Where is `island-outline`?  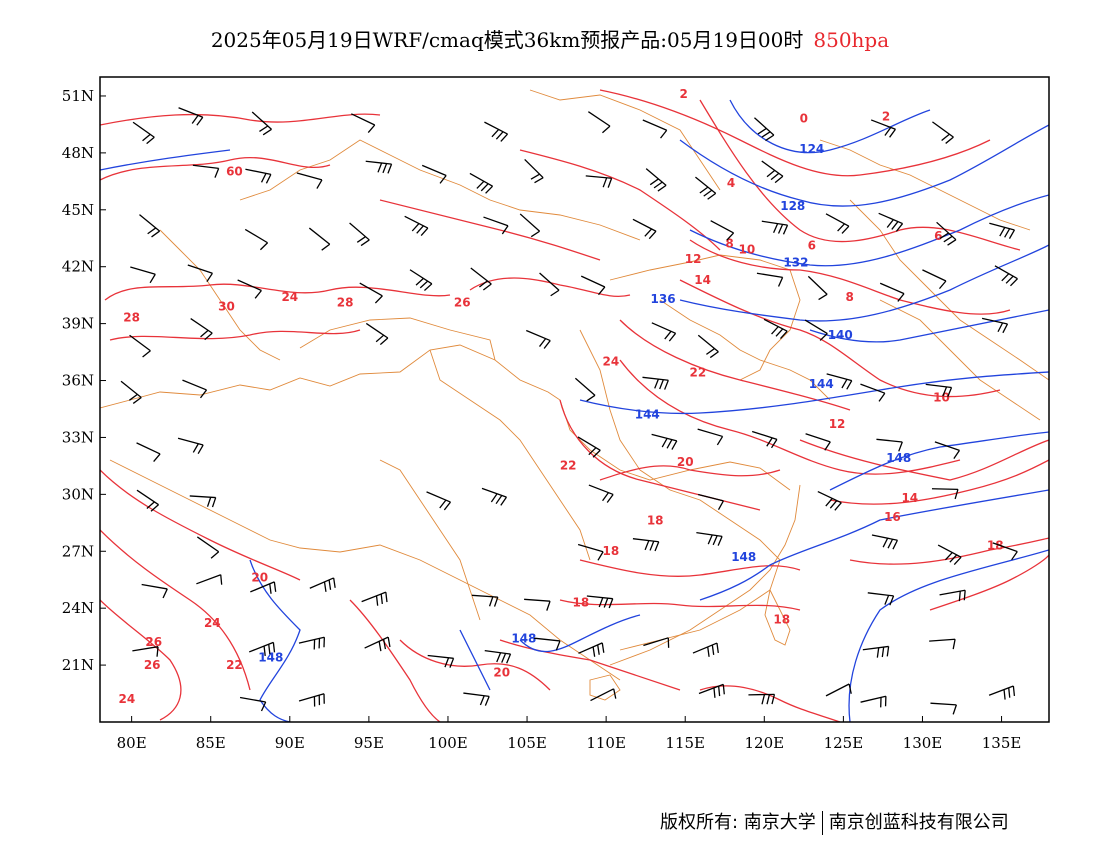
island-outline is located at coordinates (605, 687).